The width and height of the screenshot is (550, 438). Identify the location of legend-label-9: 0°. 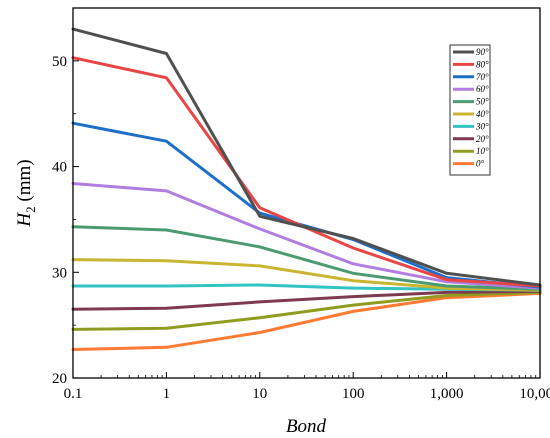
(480, 164).